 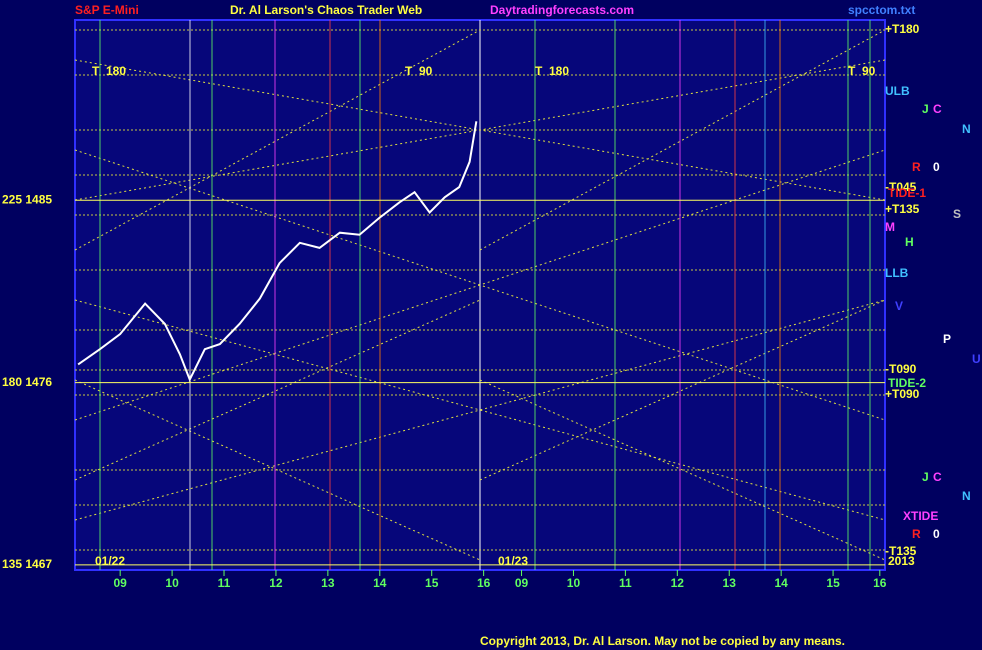 What do you see at coordinates (562, 10) in the screenshot?
I see `website: Daytradingforecasts.com` at bounding box center [562, 10].